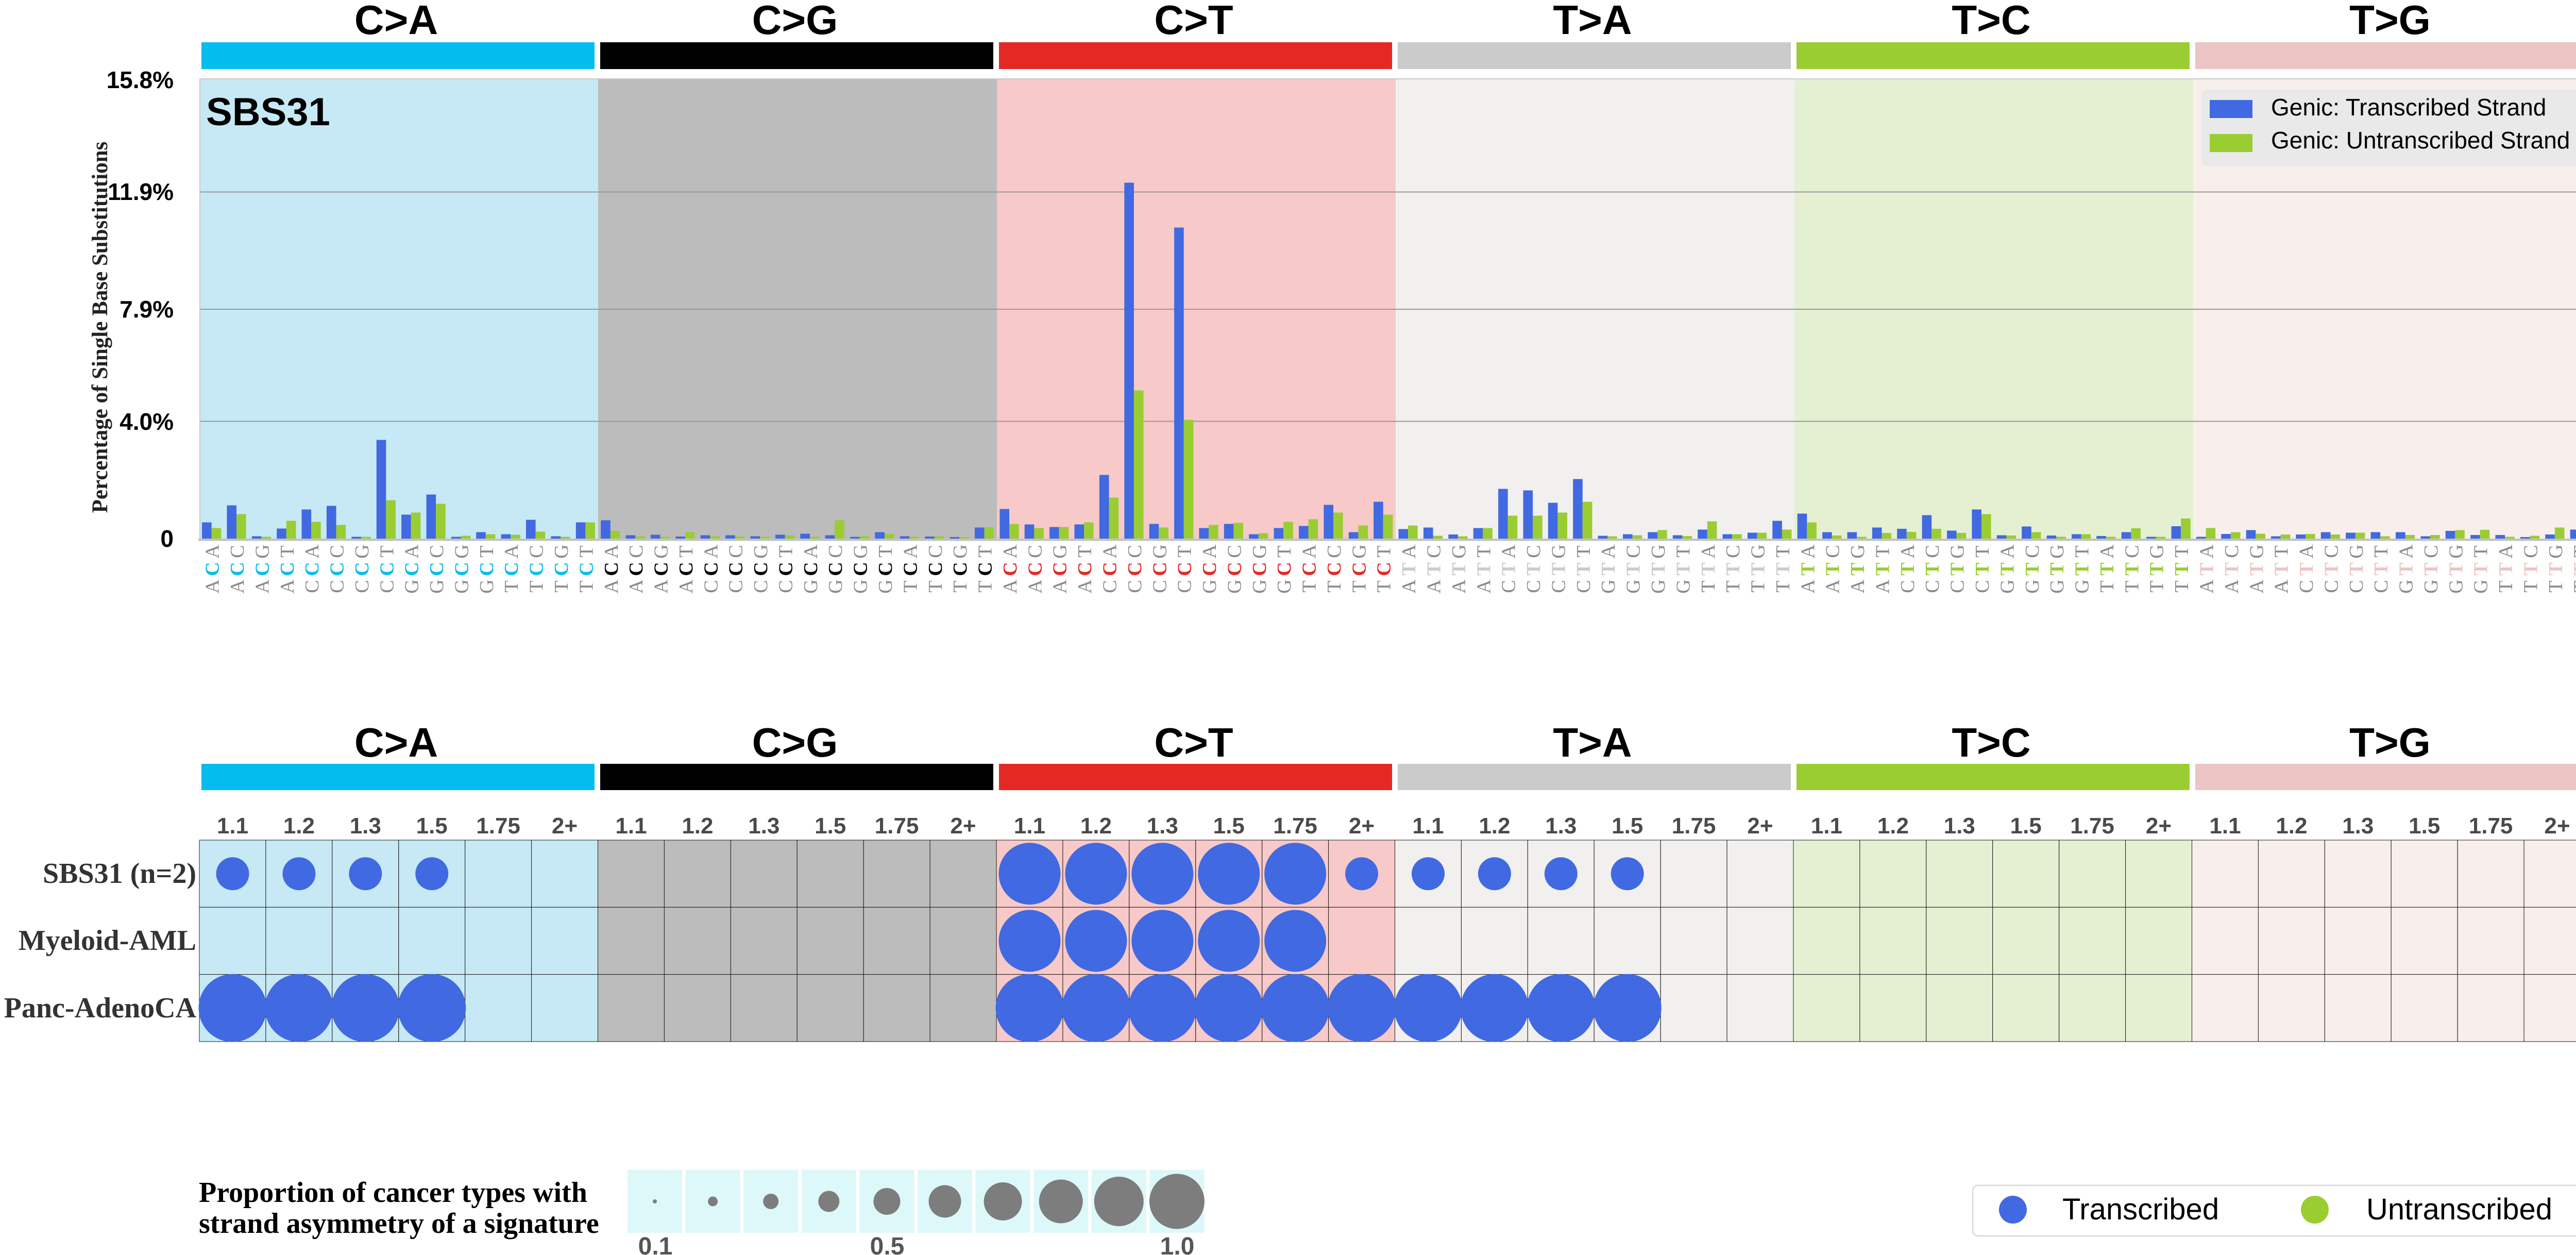 This screenshot has width=2576, height=1255. What do you see at coordinates (232, 826) in the screenshot?
I see `svg-text: 1.1` at bounding box center [232, 826].